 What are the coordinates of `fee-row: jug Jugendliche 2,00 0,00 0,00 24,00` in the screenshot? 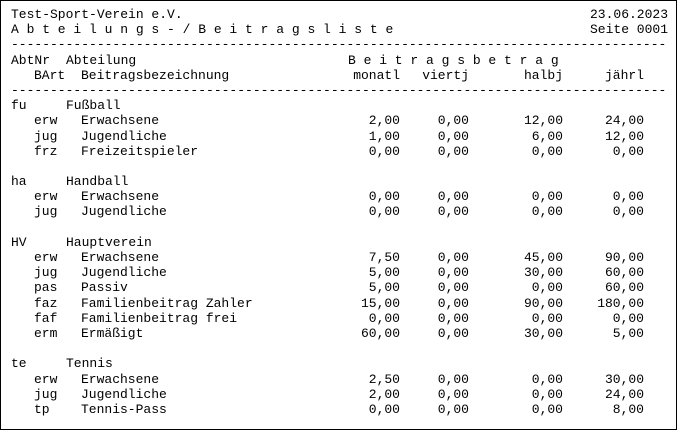 It's located at (338, 394).